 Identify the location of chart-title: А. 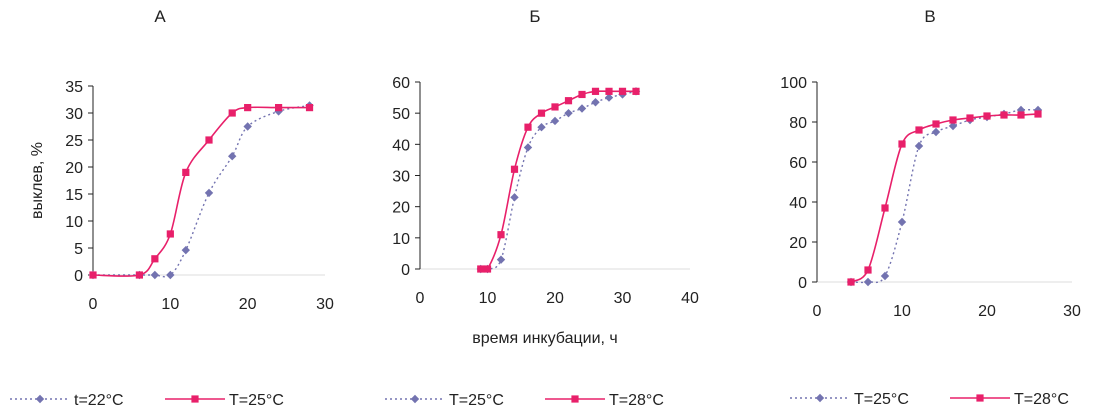
(160, 16).